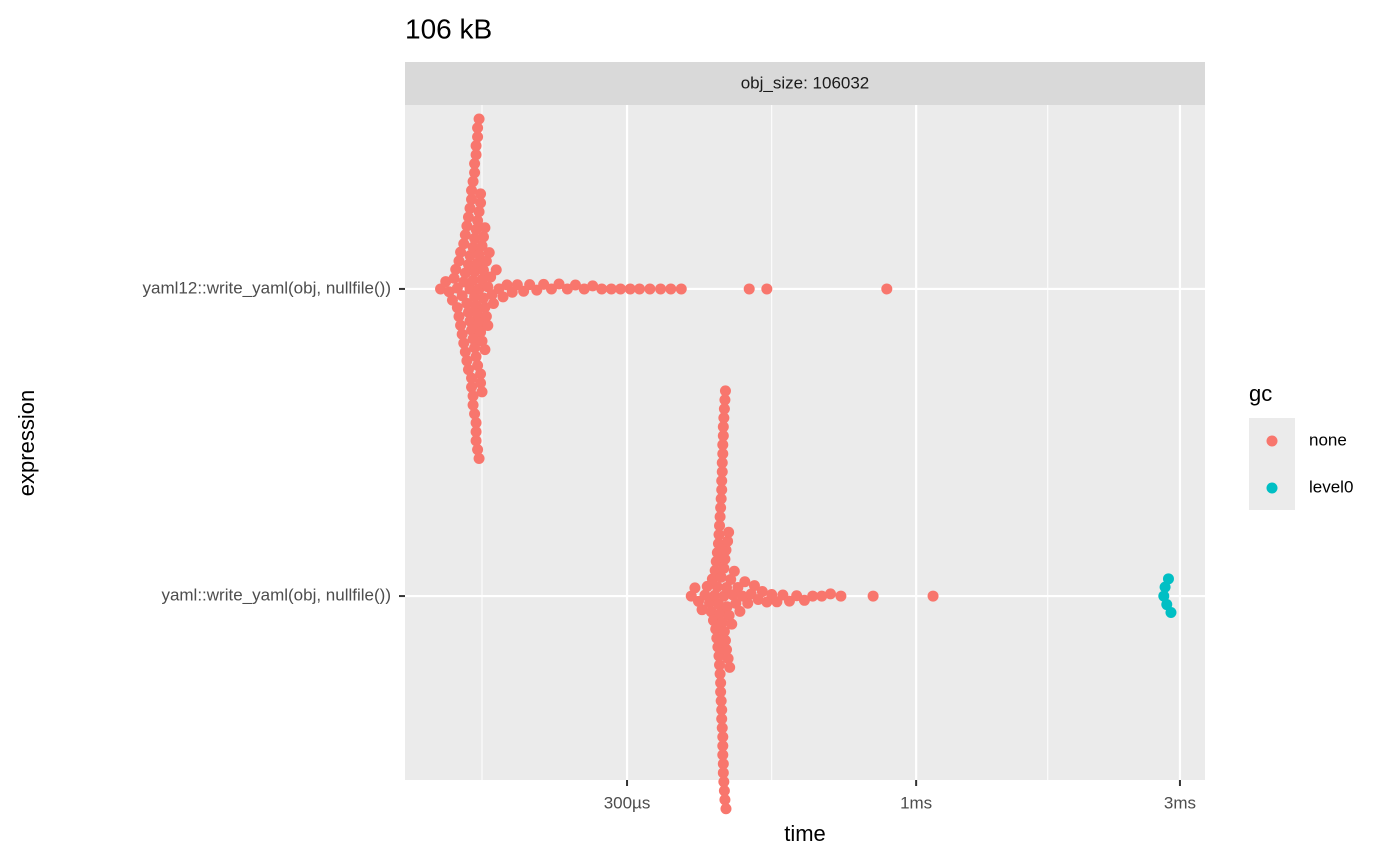  I want to click on legend-label: none, so click(1328, 439).